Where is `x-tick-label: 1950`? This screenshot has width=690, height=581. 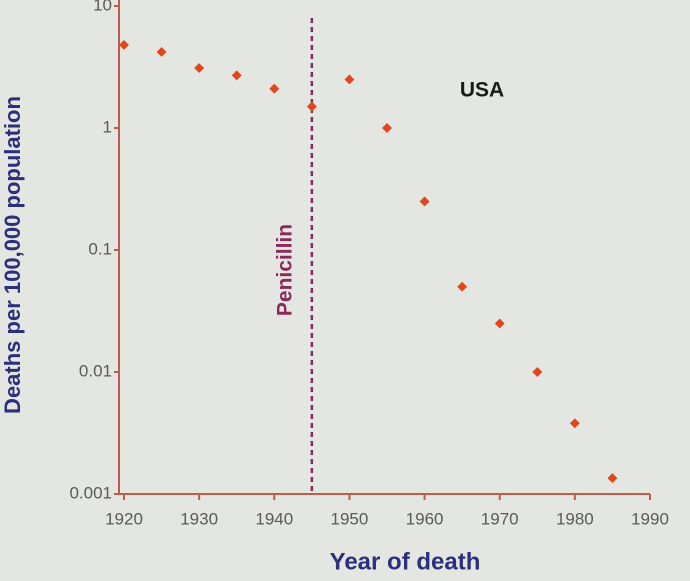 x-tick-label: 1950 is located at coordinates (350, 518).